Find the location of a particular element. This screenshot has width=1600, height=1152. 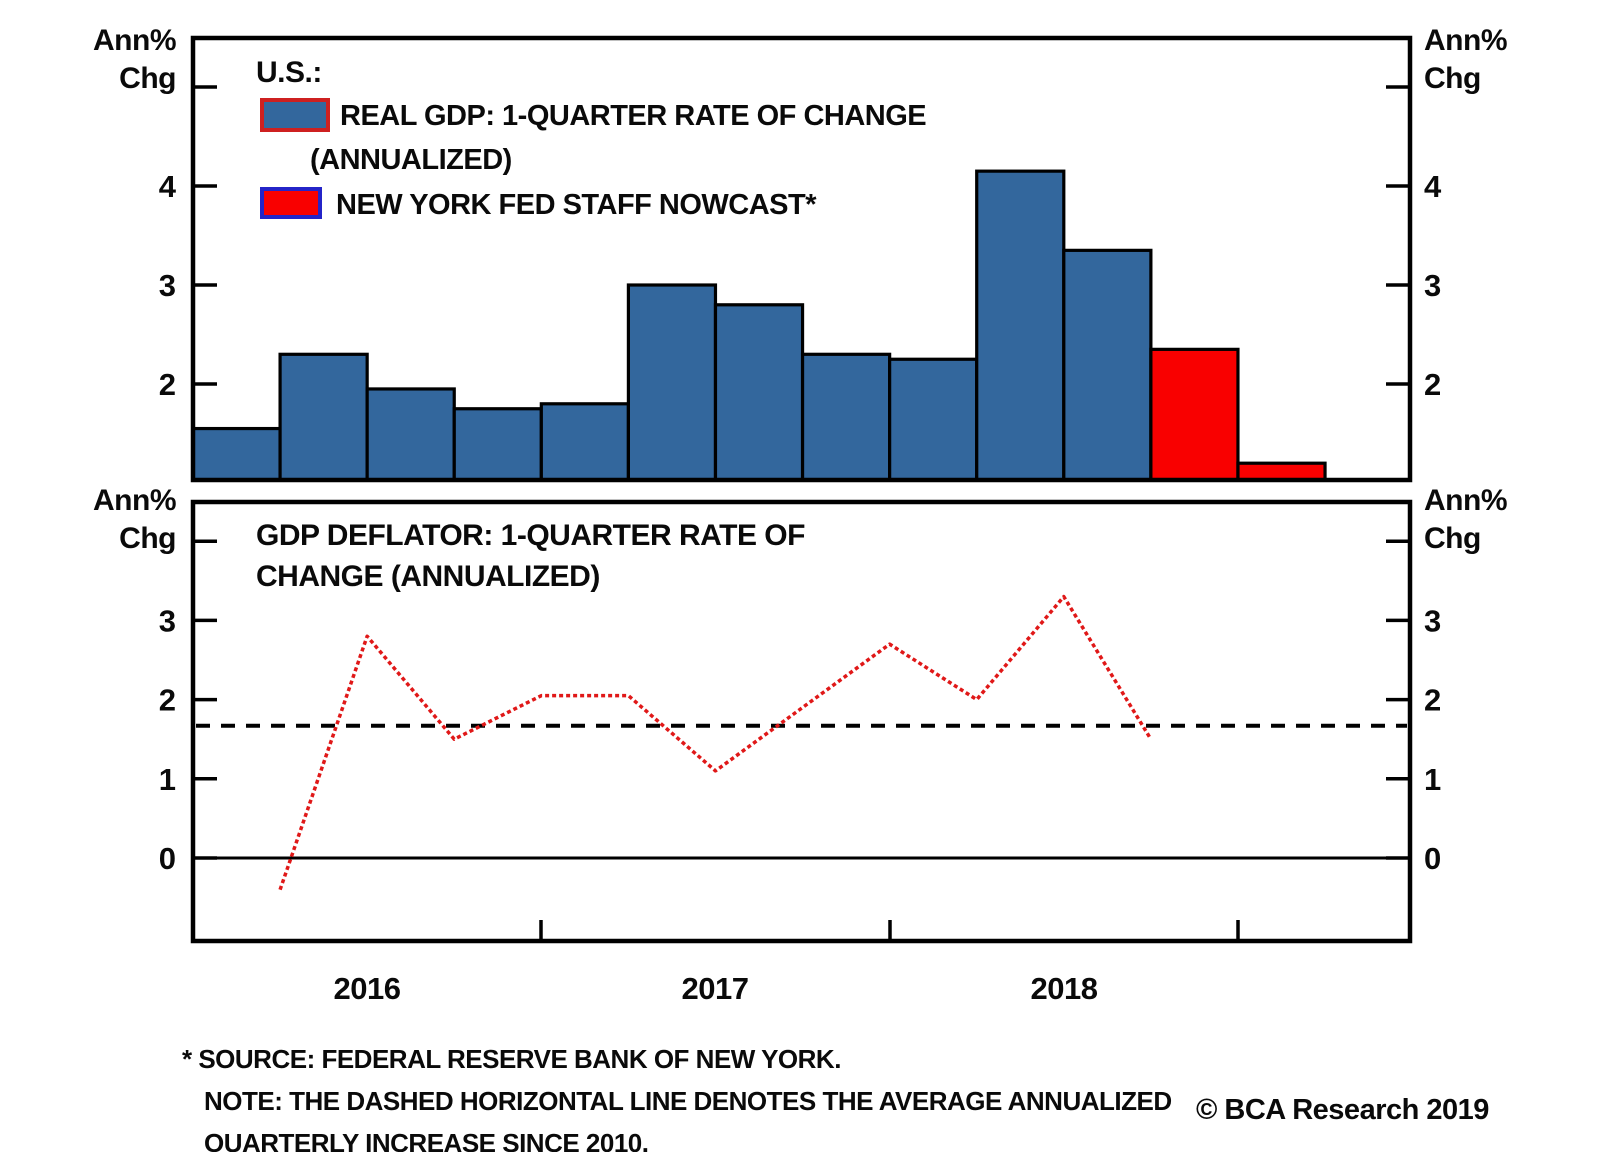

bottom-panel-left-tick-label: 0 is located at coordinates (167, 858).